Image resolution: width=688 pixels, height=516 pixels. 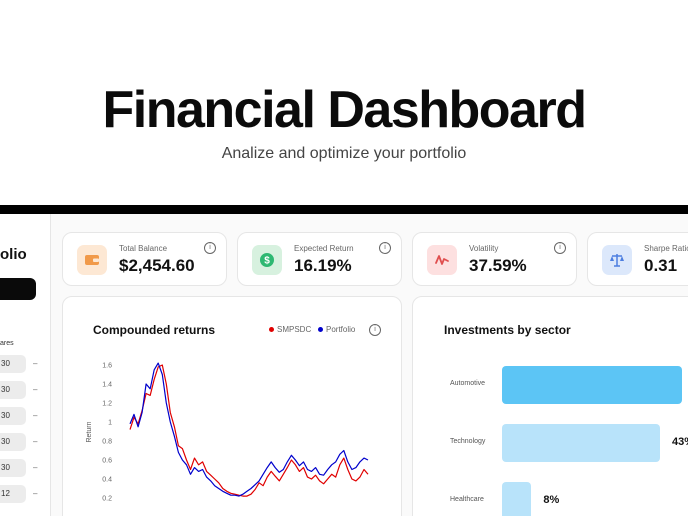 I want to click on sidebar-primary-button, so click(x=18, y=289).